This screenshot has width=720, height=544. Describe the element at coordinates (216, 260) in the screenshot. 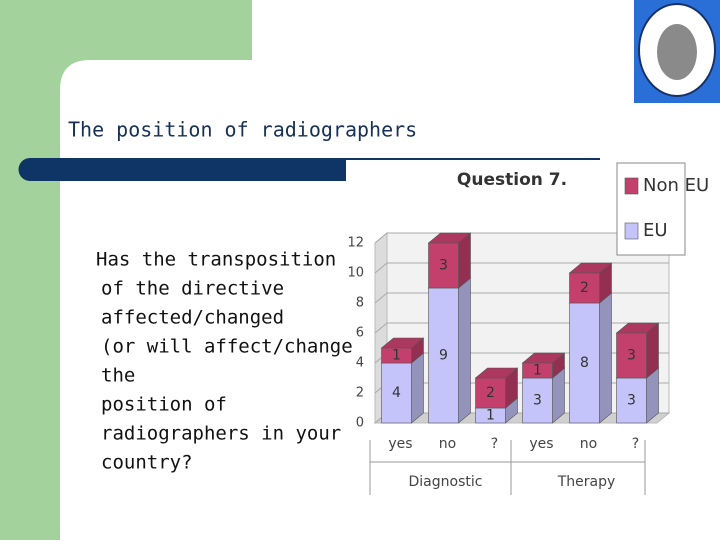

I see `body-line: Has the transposition` at that location.